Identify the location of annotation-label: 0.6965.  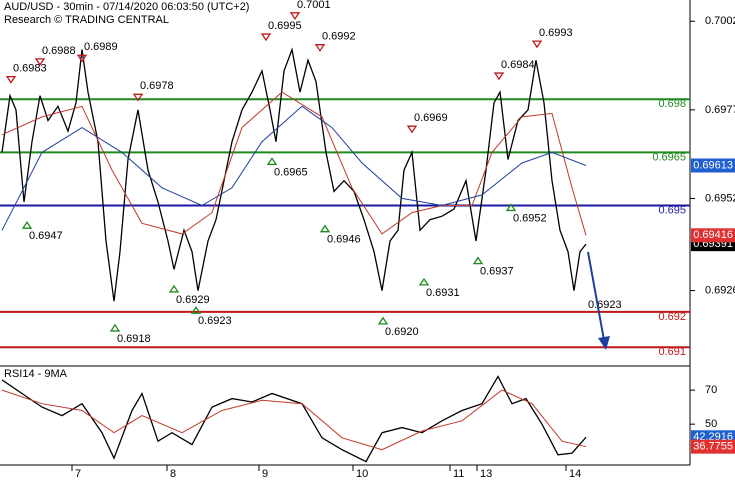
(291, 172).